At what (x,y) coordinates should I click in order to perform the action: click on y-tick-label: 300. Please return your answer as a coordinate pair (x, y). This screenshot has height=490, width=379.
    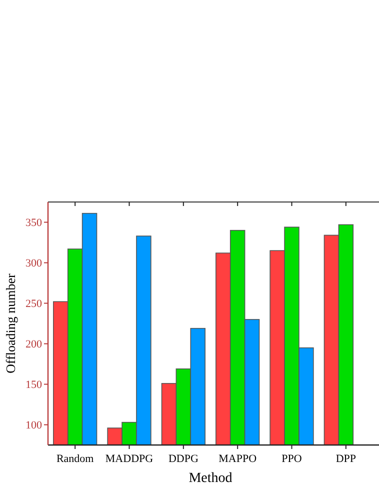
    Looking at the image, I should click on (34, 264).